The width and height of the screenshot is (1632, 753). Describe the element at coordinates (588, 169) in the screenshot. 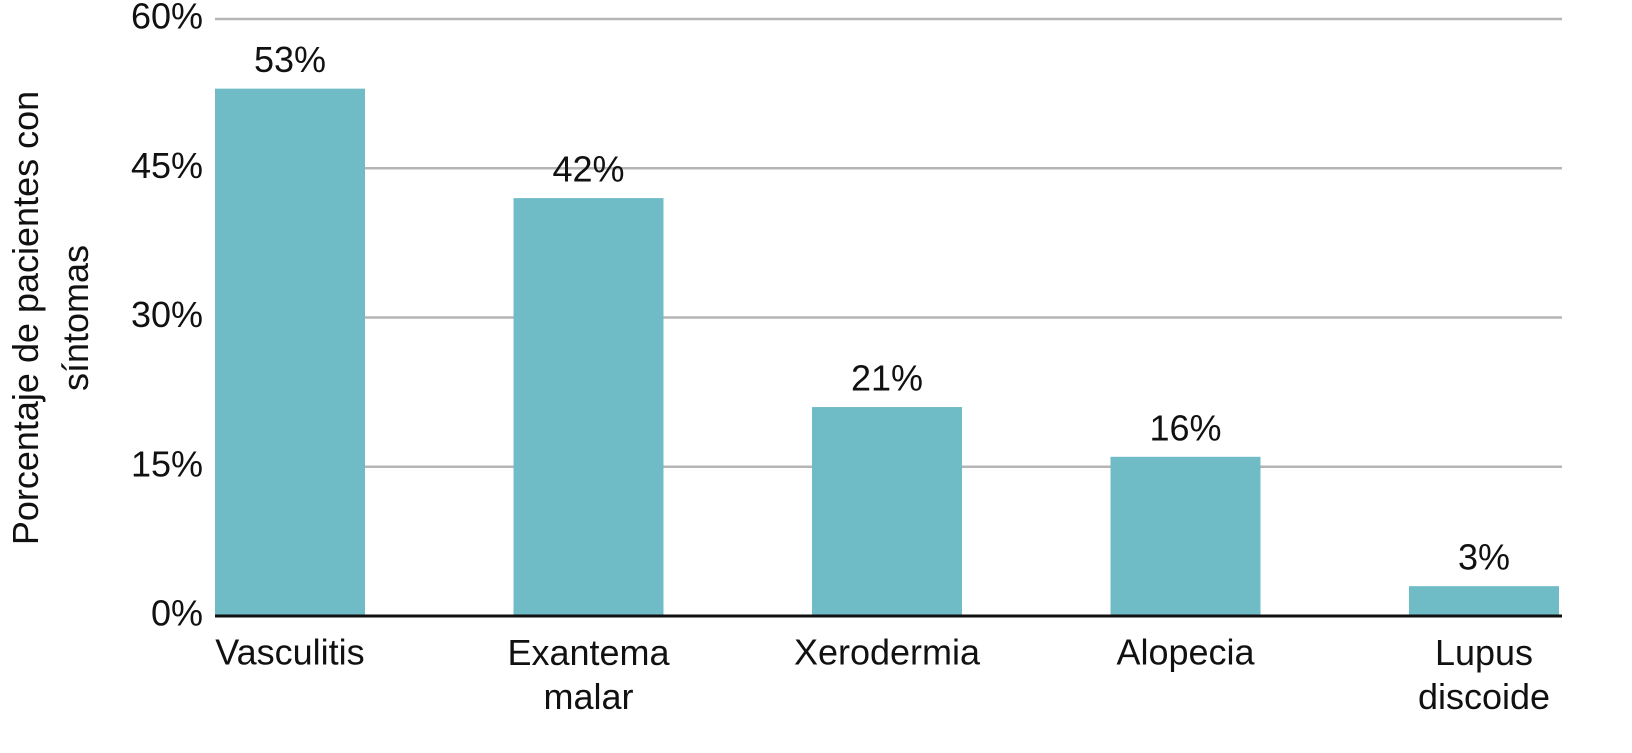

I see `value-label: 42%` at that location.